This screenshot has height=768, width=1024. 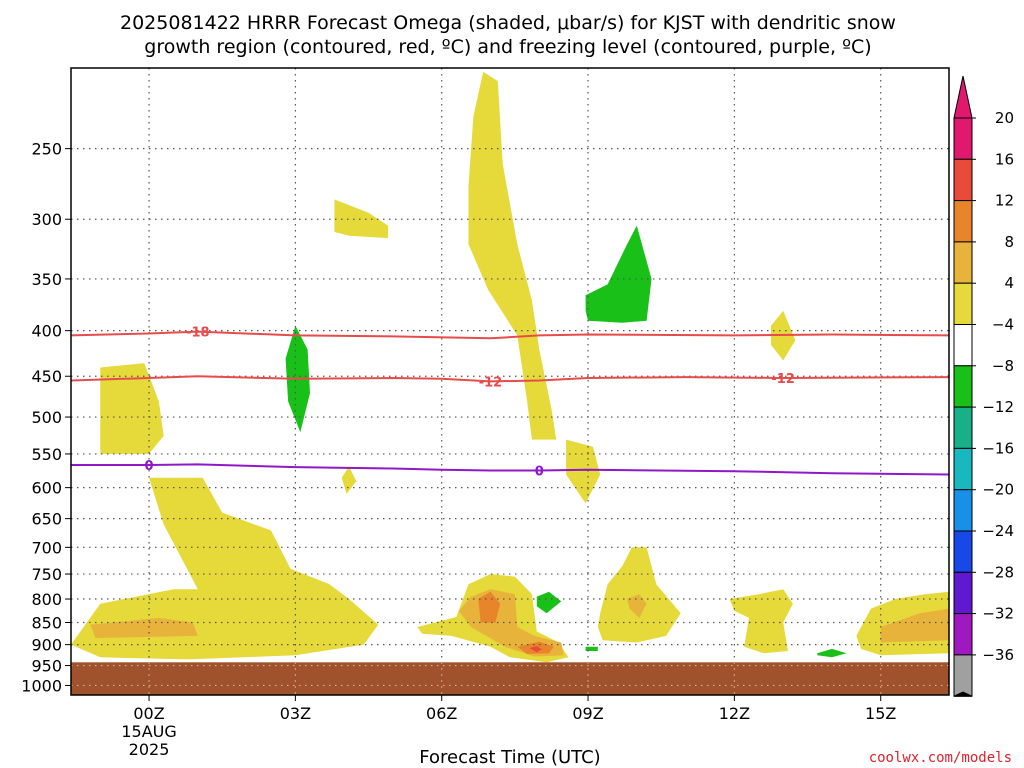 I want to click on y-tick-label-250: 250, so click(x=46, y=149).